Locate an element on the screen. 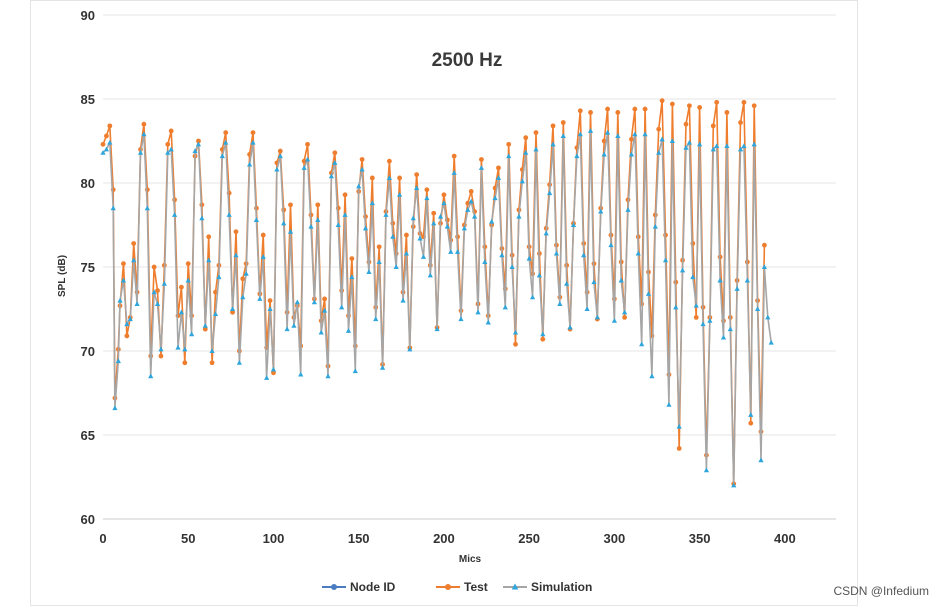 This screenshot has width=943, height=608. y-tick-label: 90 is located at coordinates (88, 15).